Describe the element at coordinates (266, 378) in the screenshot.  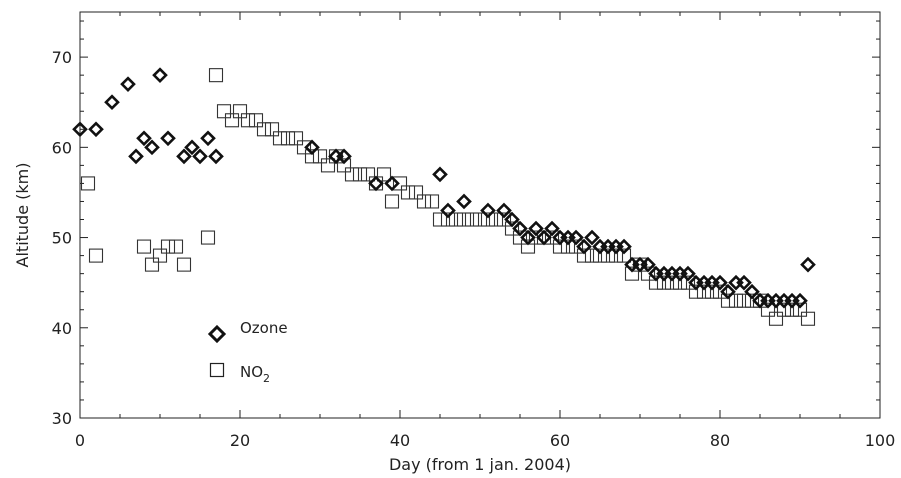
I see `legend-label-no2-subscript: 2` at that location.